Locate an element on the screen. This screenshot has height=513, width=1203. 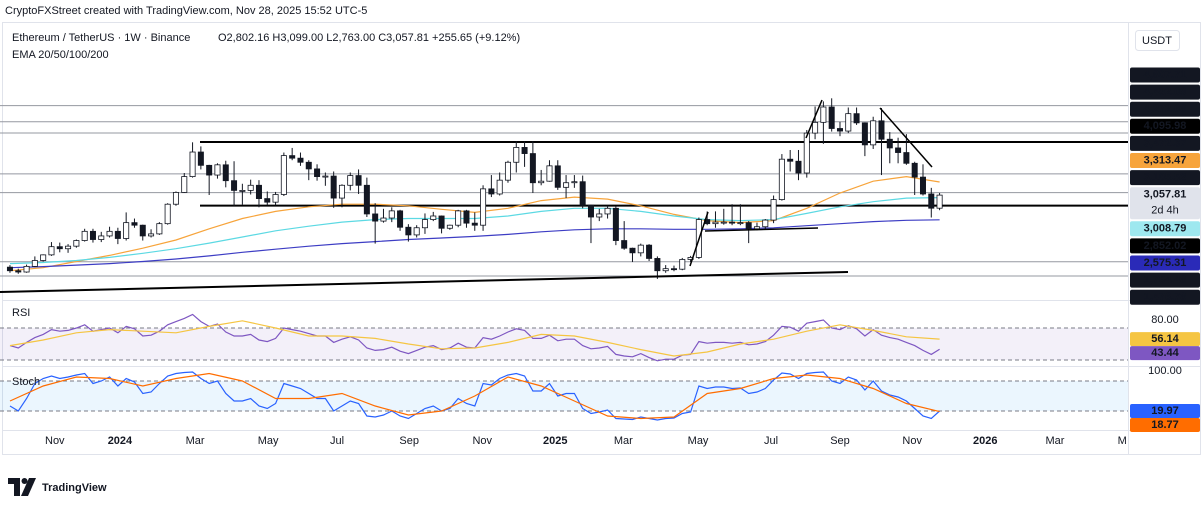
price-label: 3,313.47 is located at coordinates (1165, 160).